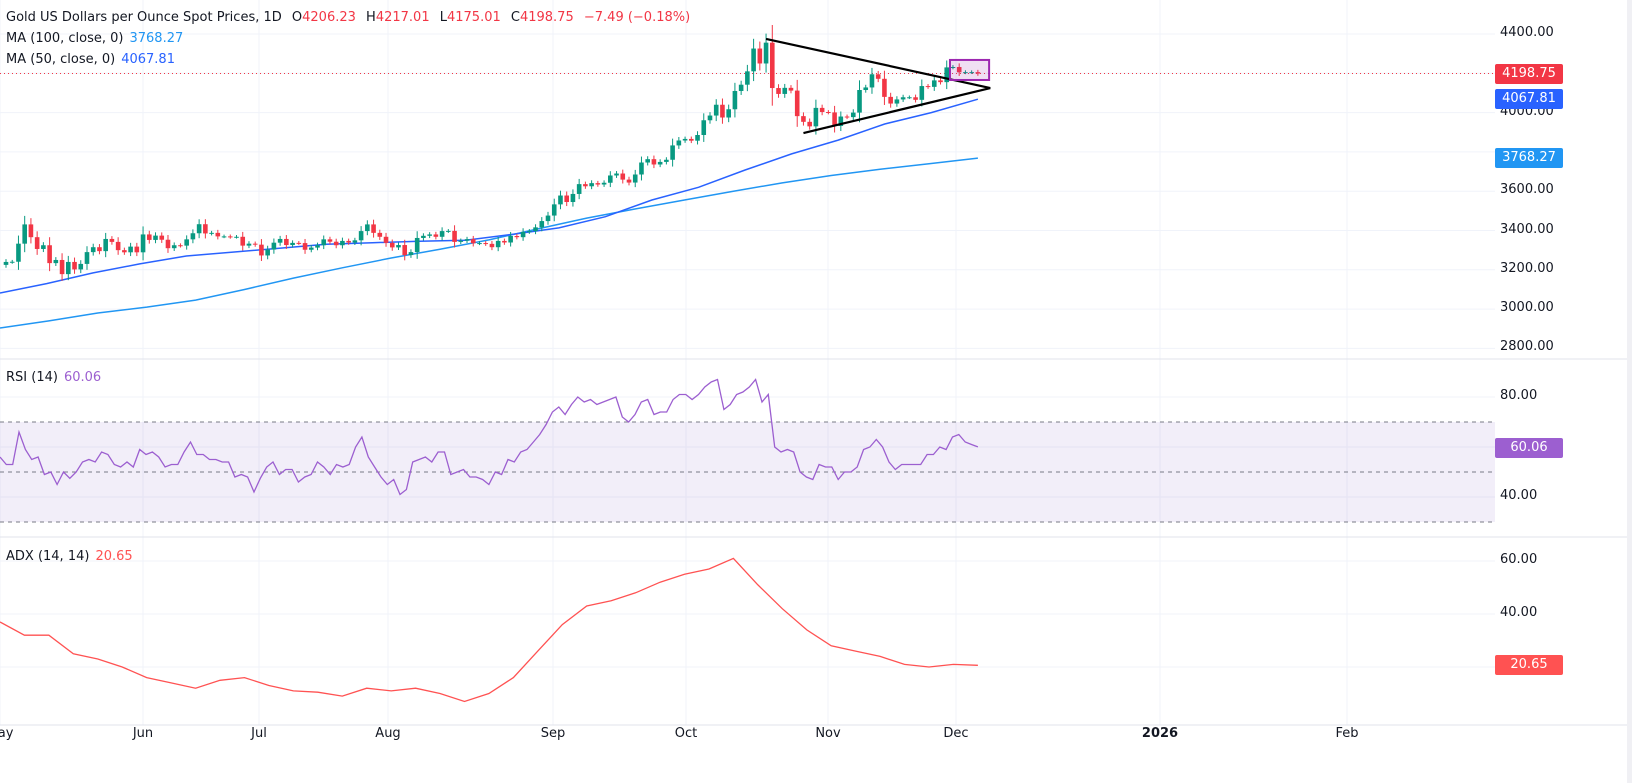  I want to click on ohlc-high: H4217.01, so click(398, 17).